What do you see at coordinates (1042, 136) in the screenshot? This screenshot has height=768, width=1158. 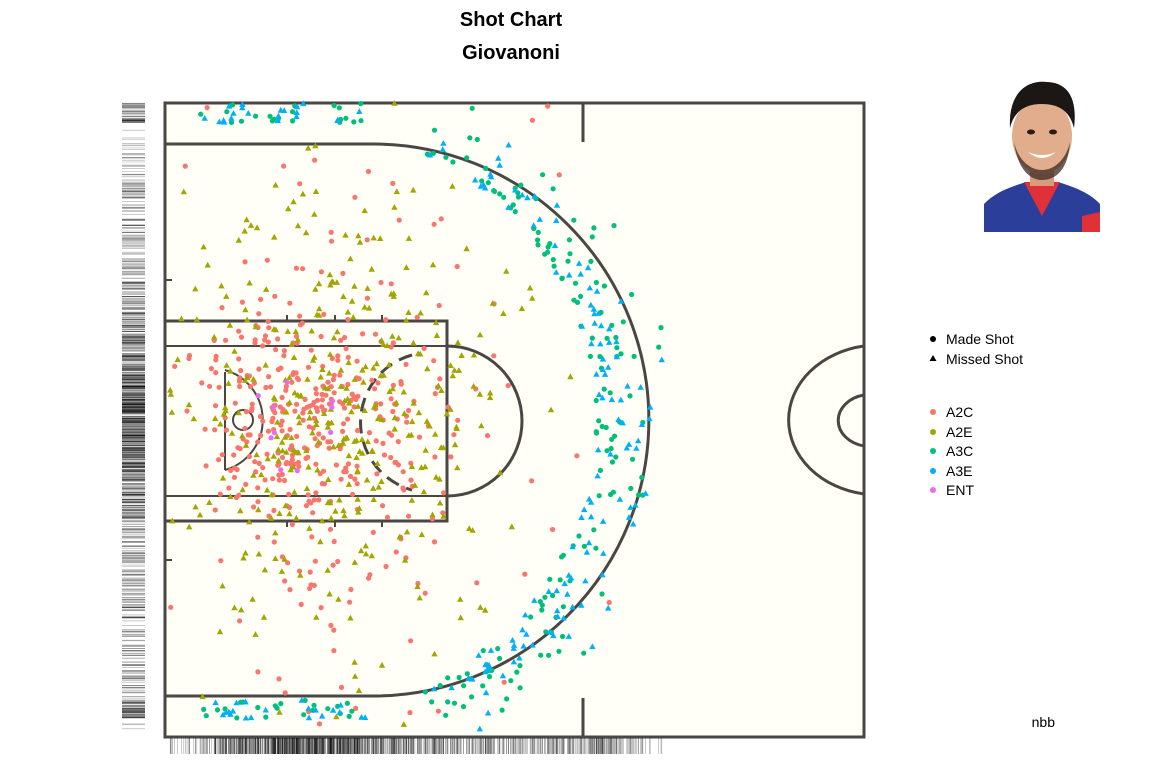 I see `face-shape` at bounding box center [1042, 136].